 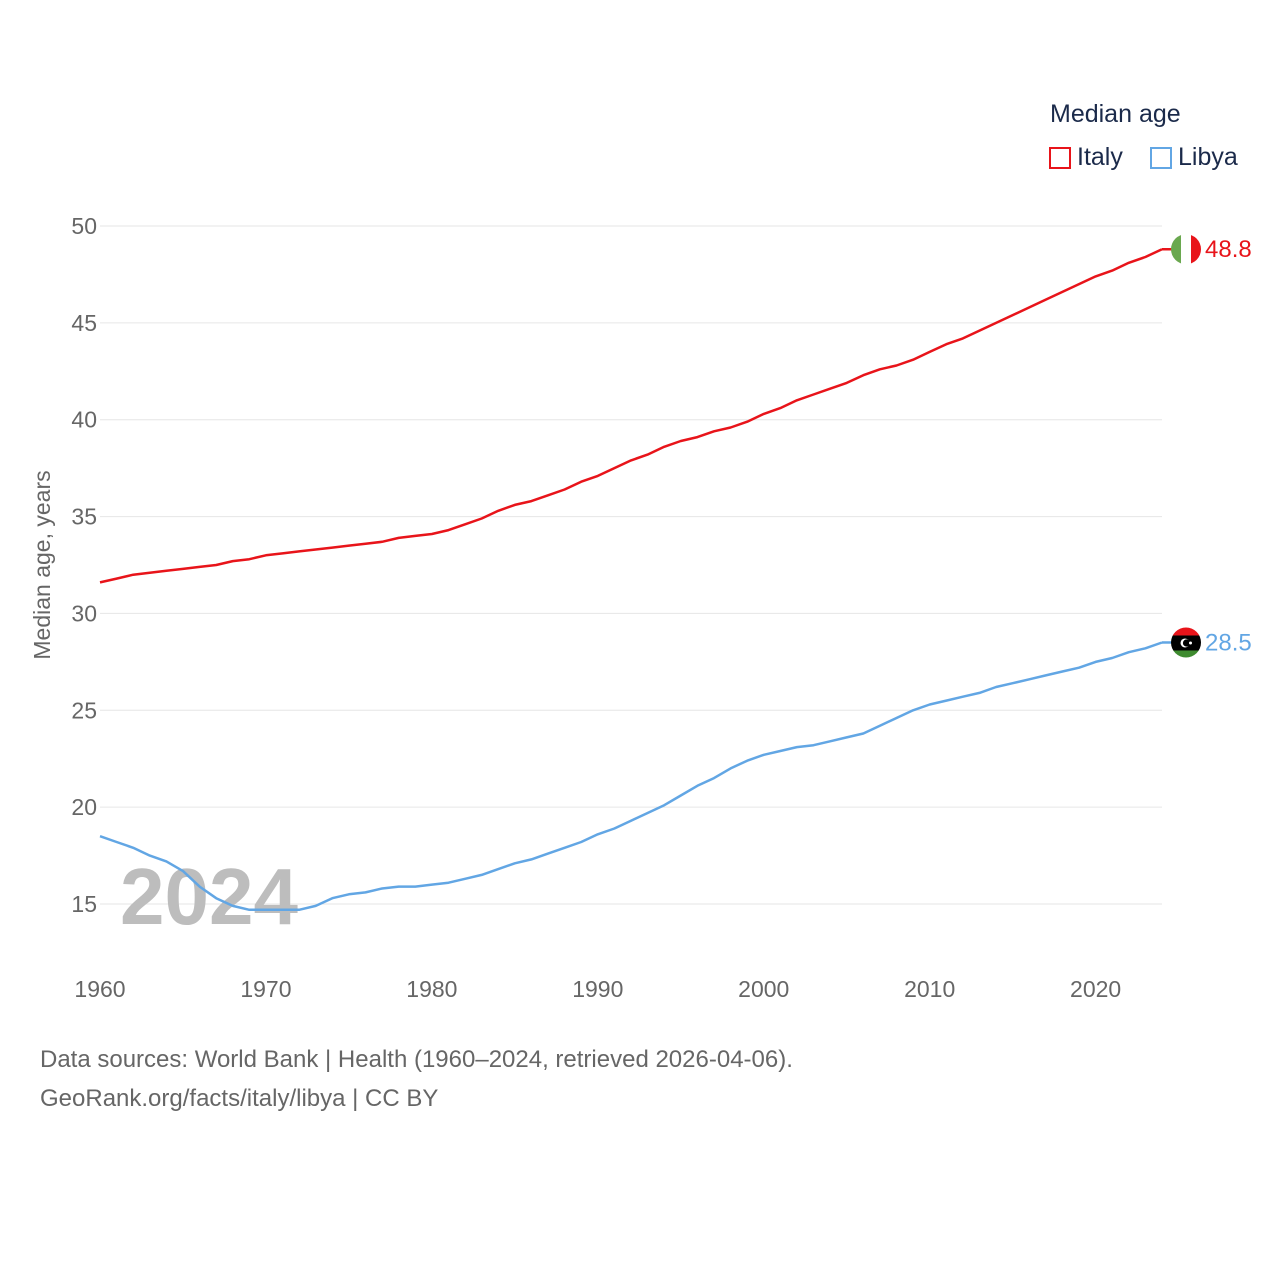 What do you see at coordinates (84, 517) in the screenshot?
I see `y-tick-label: 35` at bounding box center [84, 517].